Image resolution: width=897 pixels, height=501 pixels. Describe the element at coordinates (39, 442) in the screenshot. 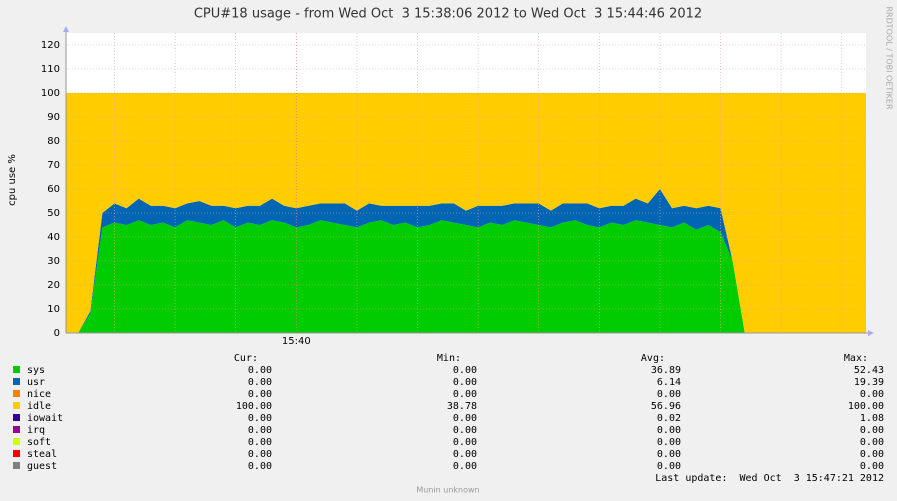

I see `legend-label: soft` at that location.